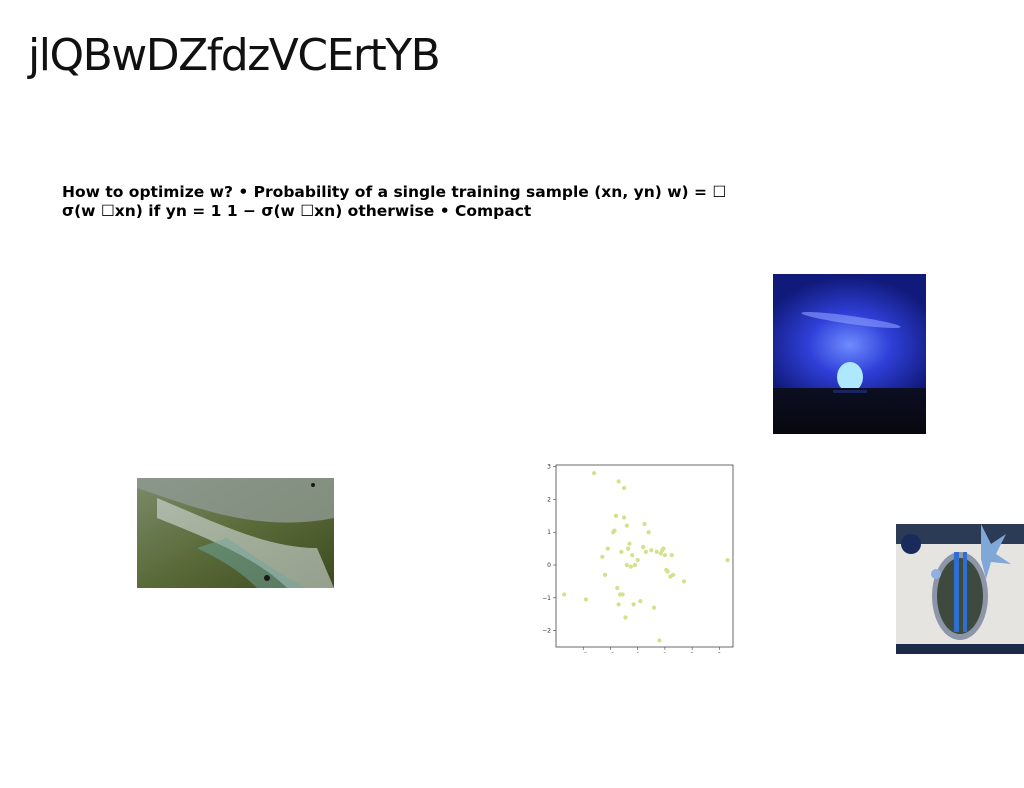 This screenshot has width=1024, height=788. What do you see at coordinates (235, 533) in the screenshot?
I see `aerial-surf-photo` at bounding box center [235, 533].